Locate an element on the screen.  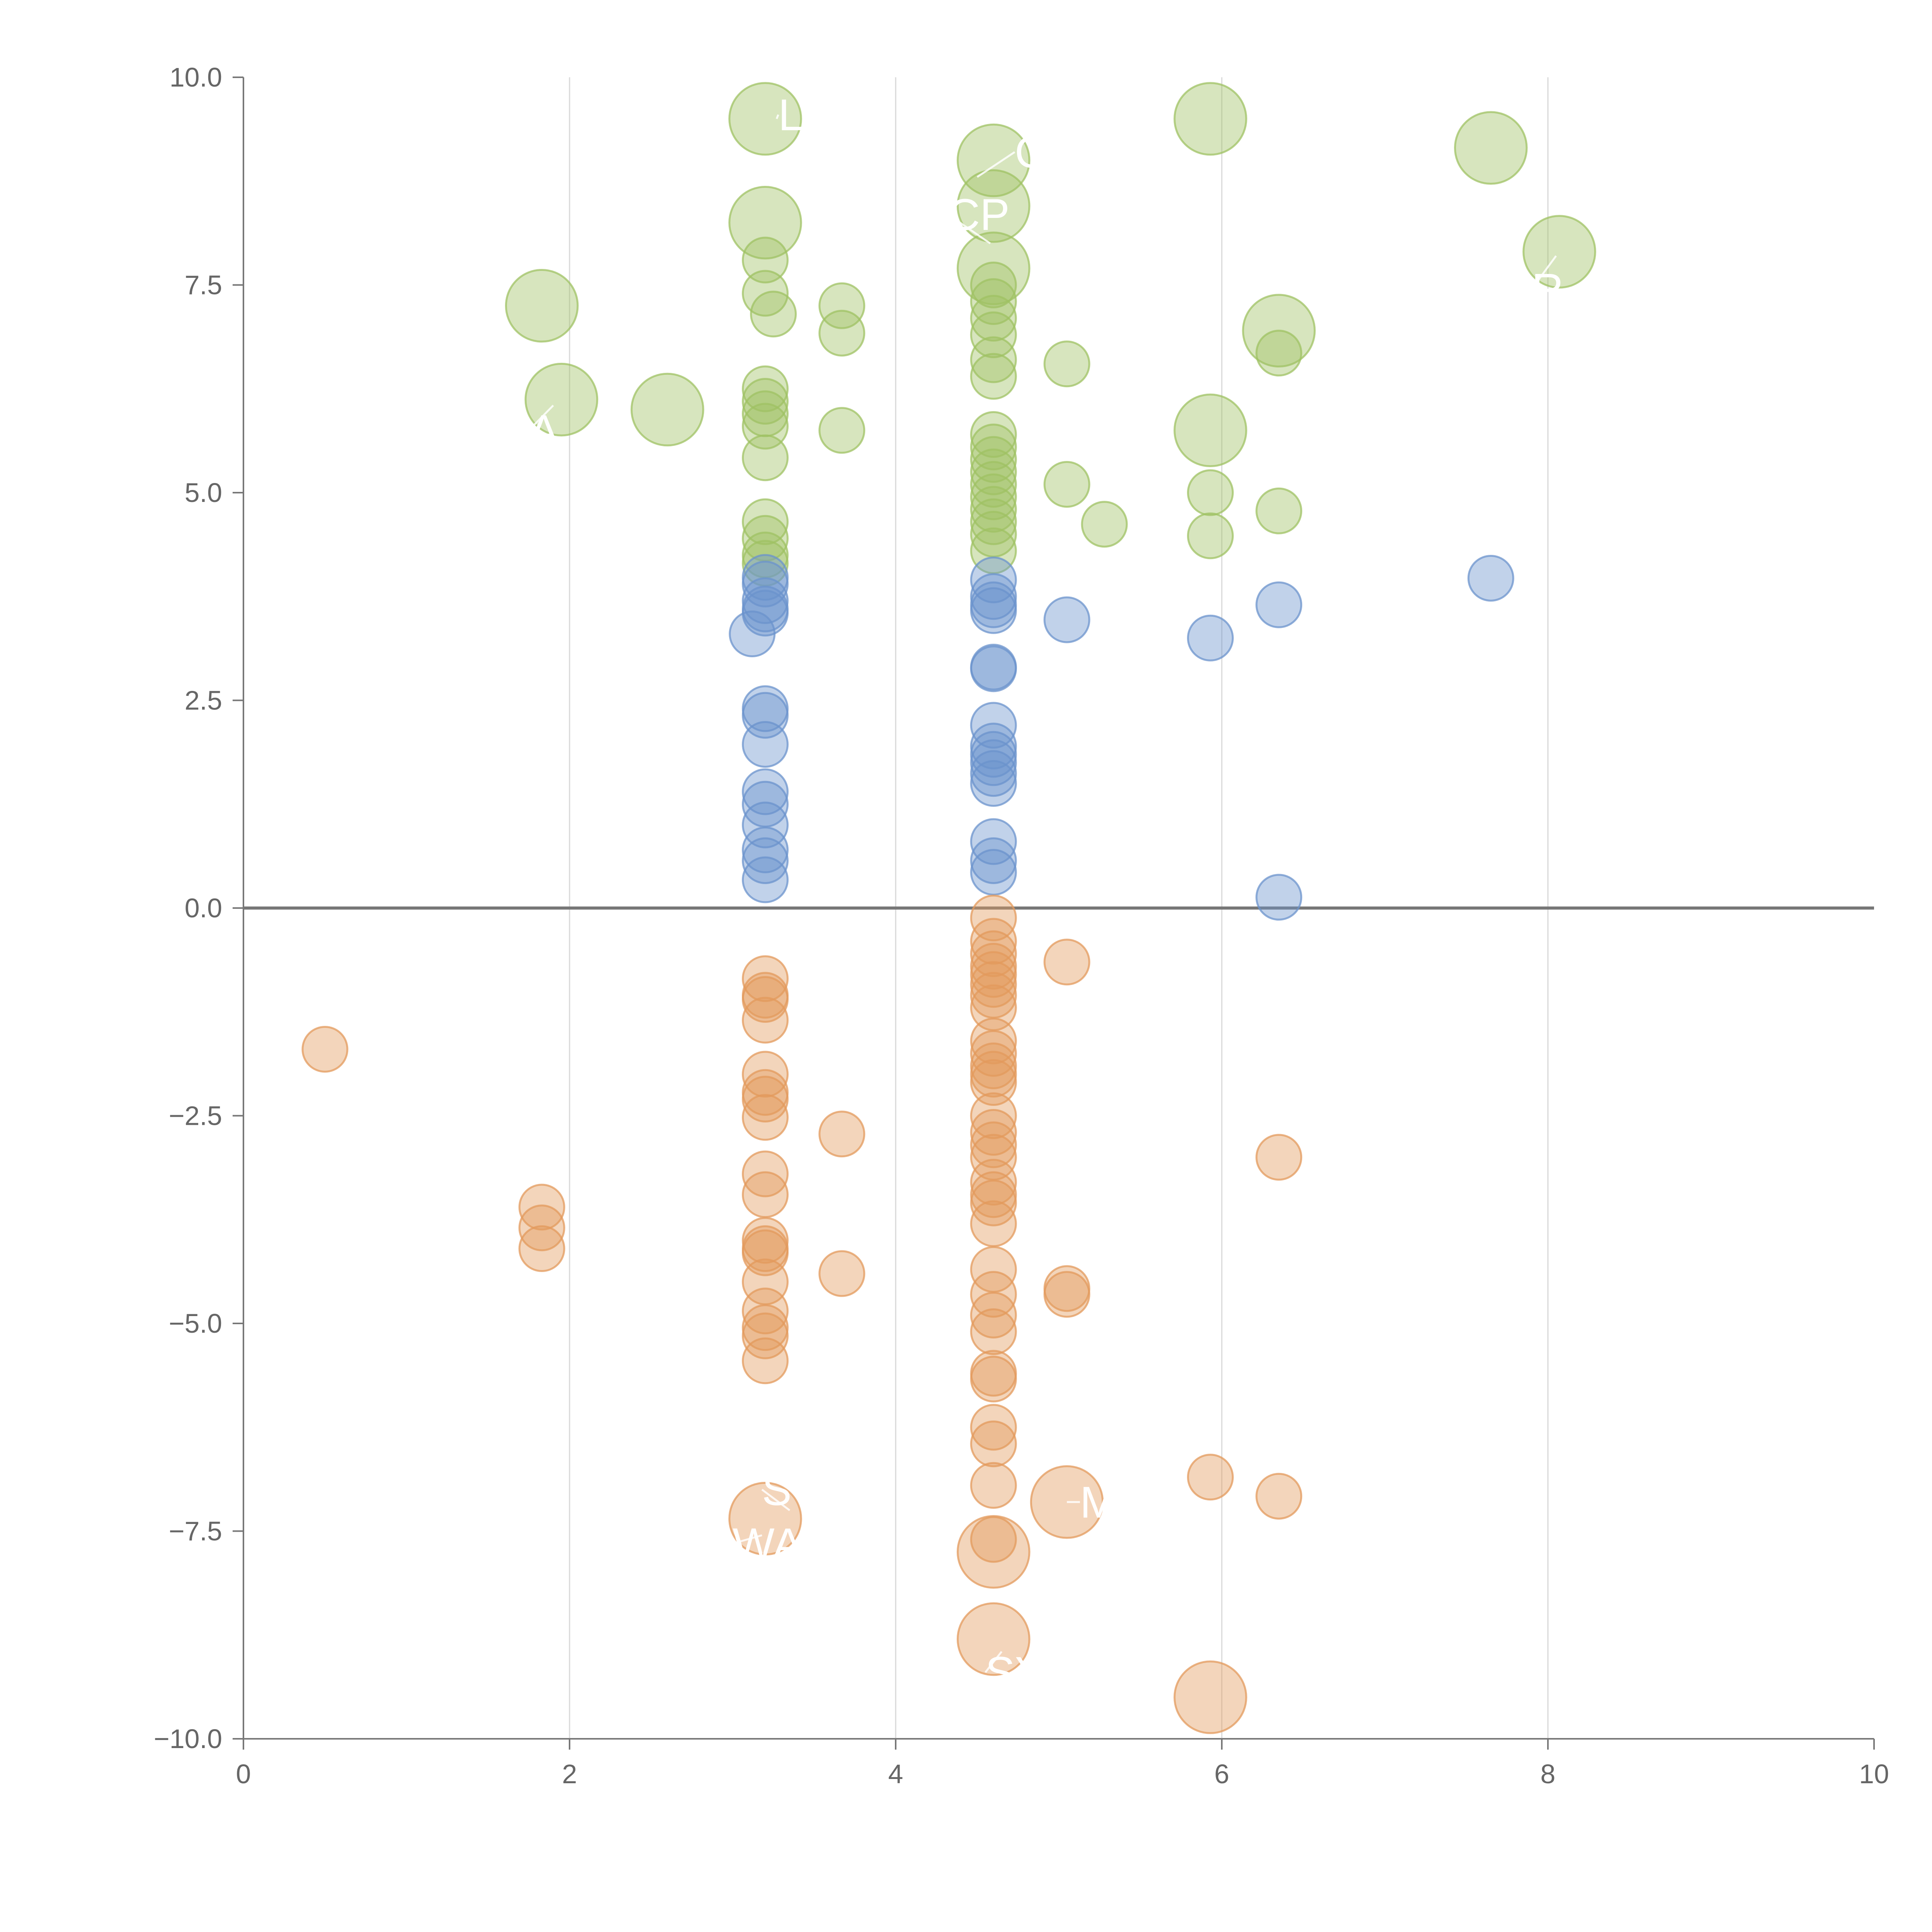
y-tick-label: −7.5 is located at coordinates (196, 1531).